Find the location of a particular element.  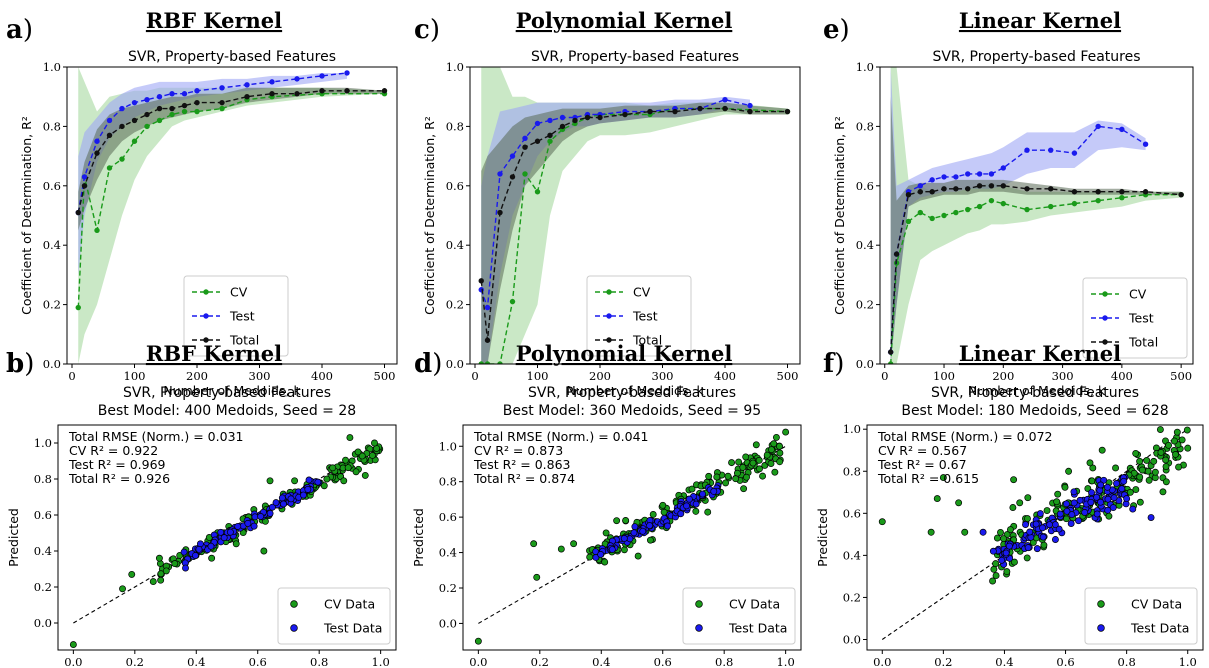

x-tick-label: 0 is located at coordinates (884, 376).